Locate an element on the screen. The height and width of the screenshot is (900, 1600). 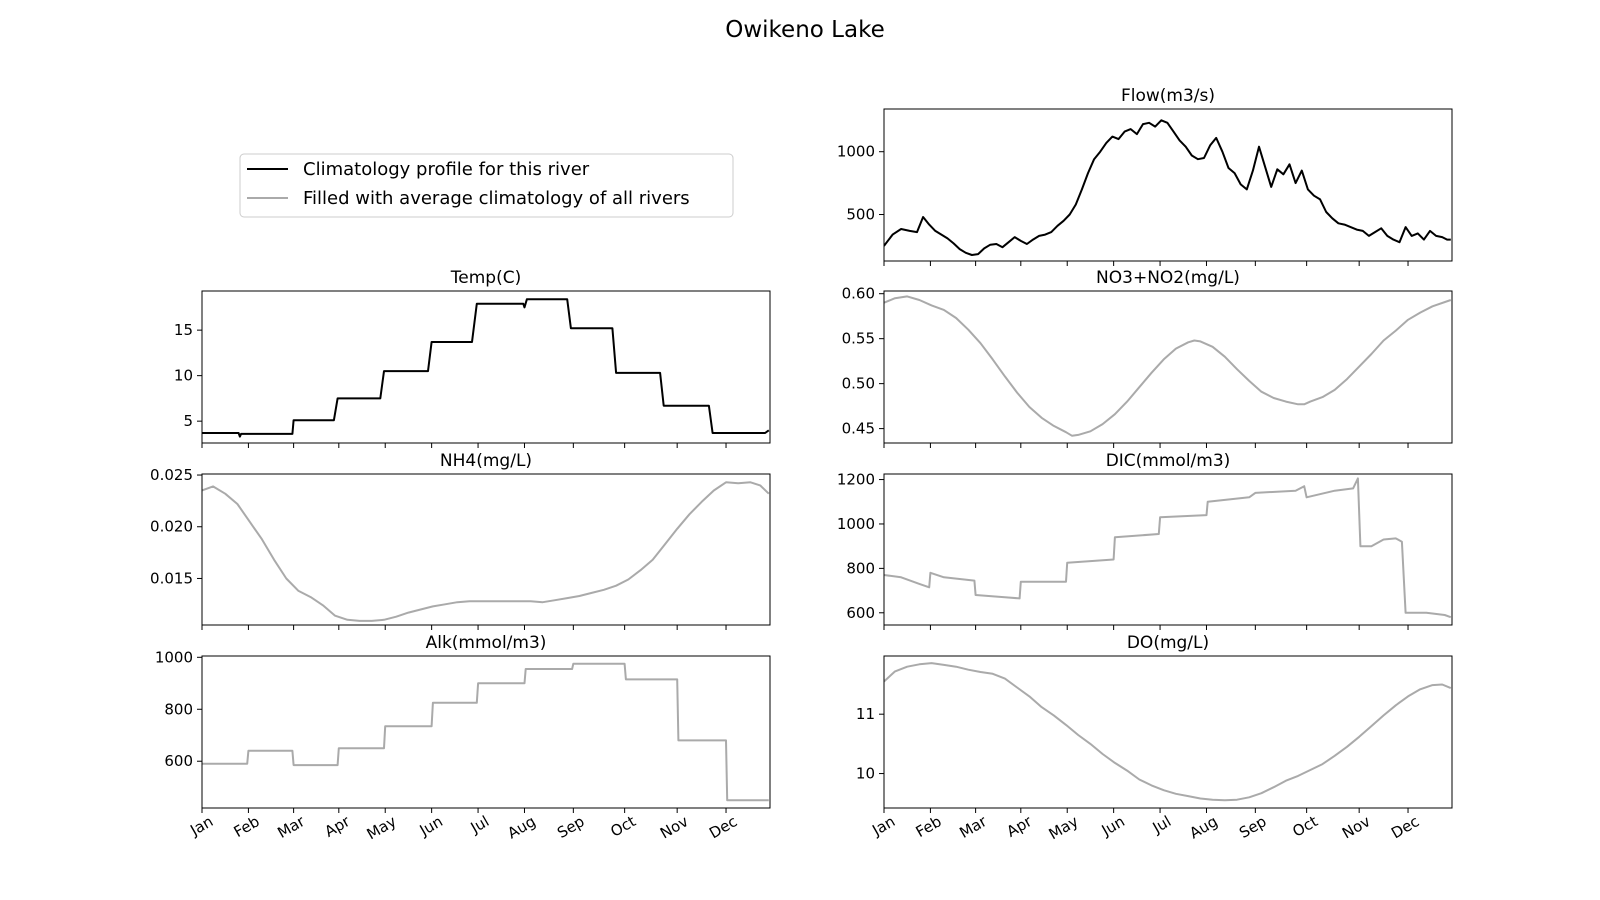
ytick-label-dic: 800 is located at coordinates (860, 568).